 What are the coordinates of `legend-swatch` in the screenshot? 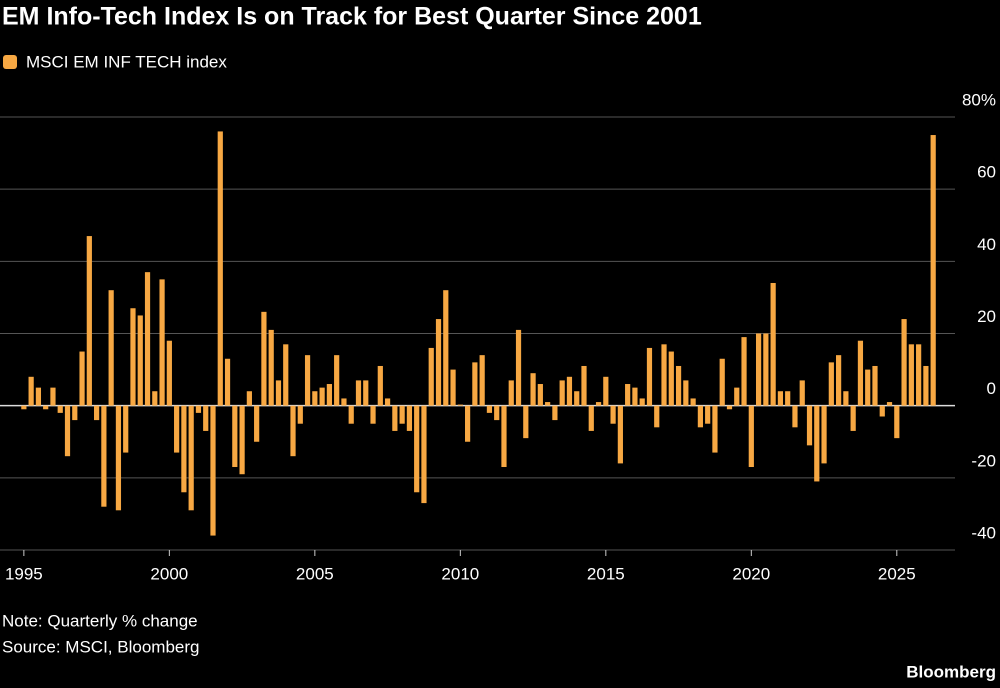 It's located at (10, 62).